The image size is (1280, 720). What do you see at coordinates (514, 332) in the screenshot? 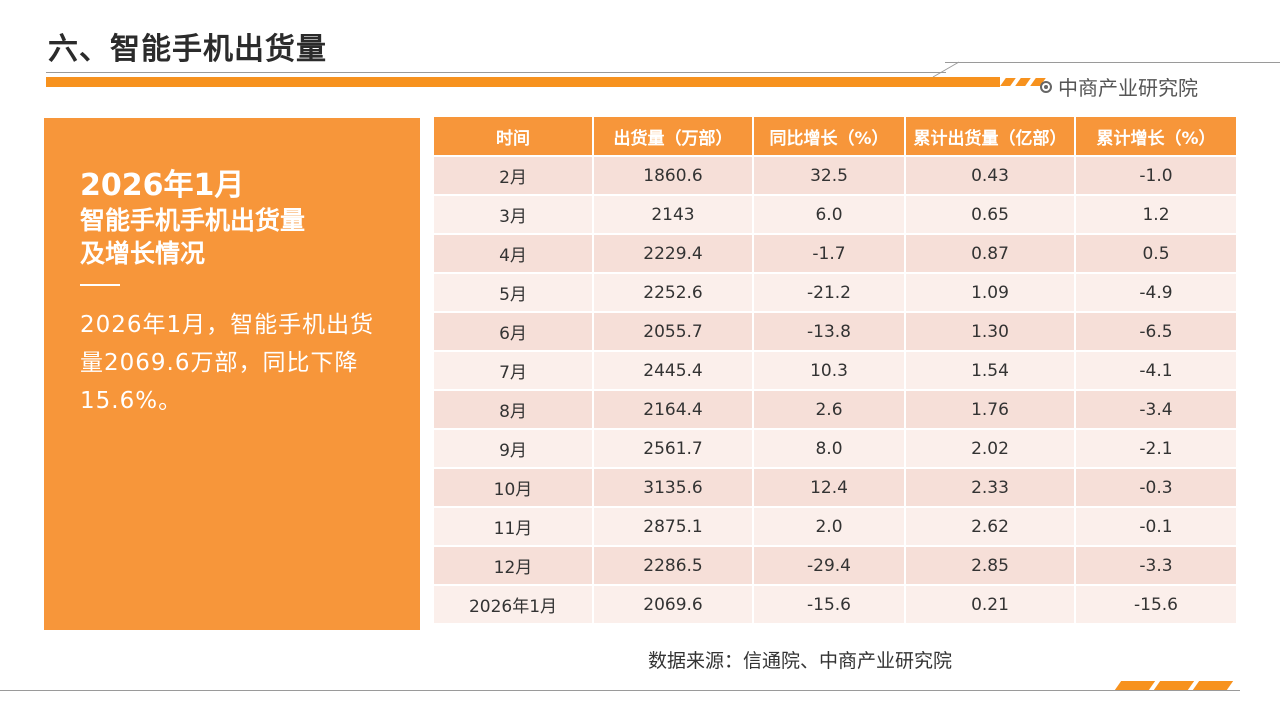
I see `time-cell: 6月` at bounding box center [514, 332].